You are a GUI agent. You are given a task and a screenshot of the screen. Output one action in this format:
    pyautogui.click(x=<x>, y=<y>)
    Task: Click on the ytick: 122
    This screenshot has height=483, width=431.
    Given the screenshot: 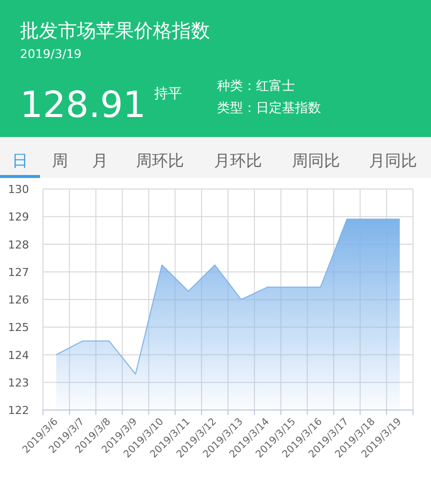 What is the action you would take?
    pyautogui.click(x=18, y=410)
    